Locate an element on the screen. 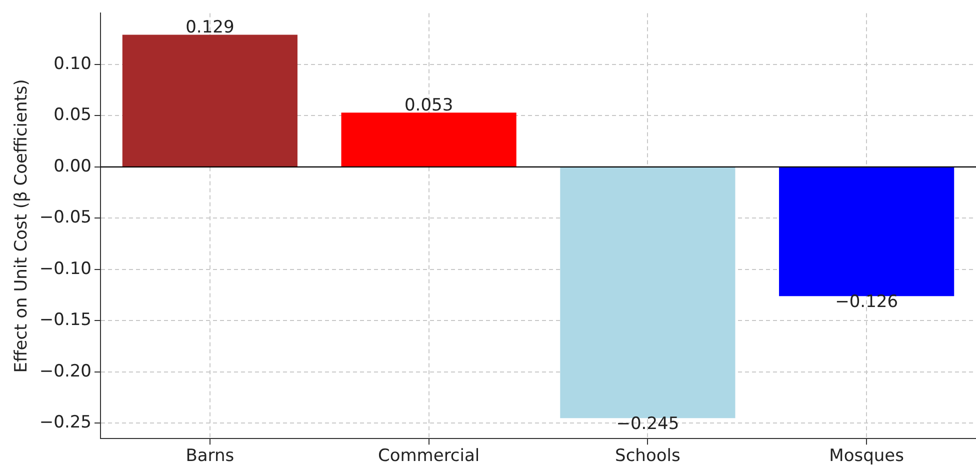  y-tick-label: −0.10 is located at coordinates (65, 268).